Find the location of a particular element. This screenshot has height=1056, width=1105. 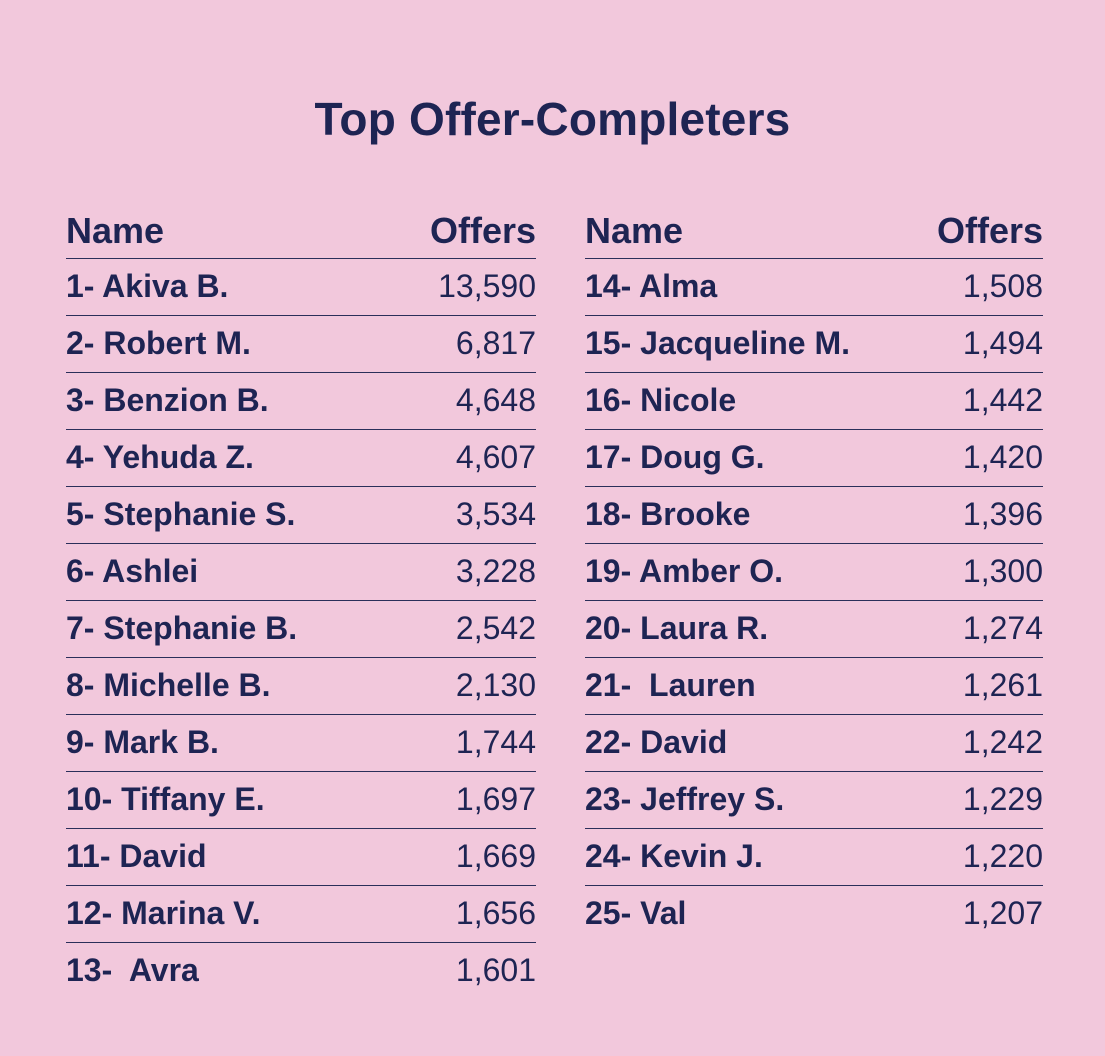

table-row: 11- David 1,669 is located at coordinates (301, 857).